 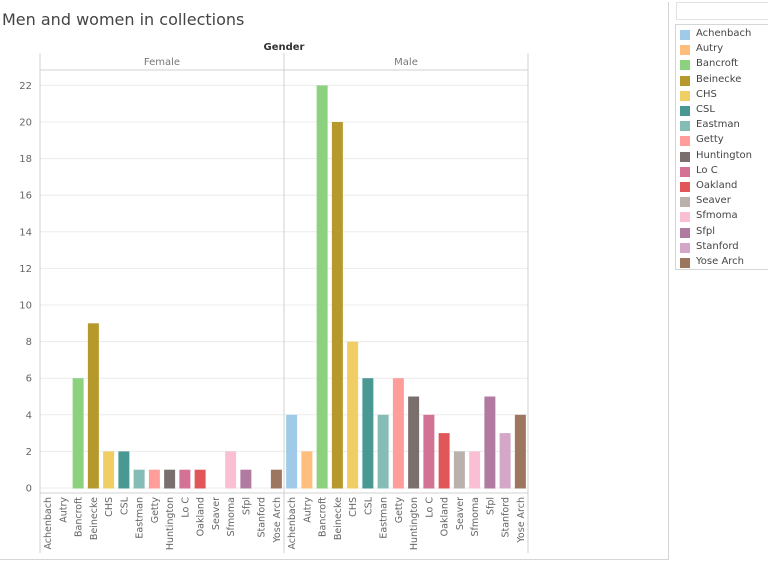 What do you see at coordinates (717, 216) in the screenshot?
I see `legend-label: Sfmoma` at bounding box center [717, 216].